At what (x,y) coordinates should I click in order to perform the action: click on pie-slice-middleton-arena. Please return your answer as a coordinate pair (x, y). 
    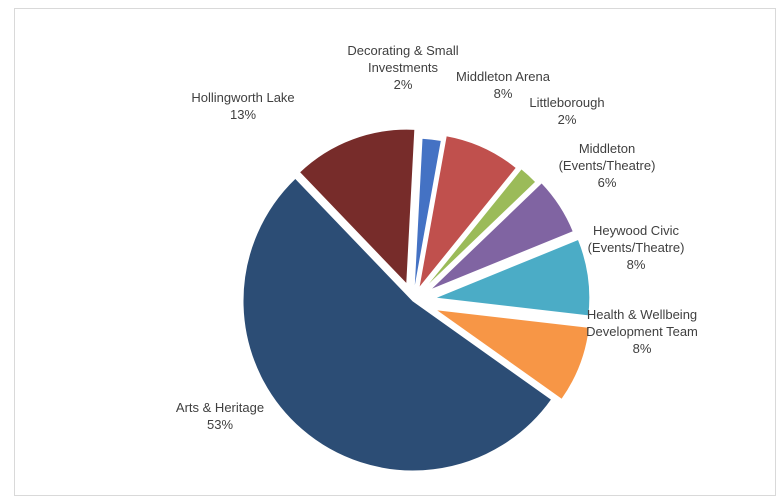
    Looking at the image, I should click on (468, 212).